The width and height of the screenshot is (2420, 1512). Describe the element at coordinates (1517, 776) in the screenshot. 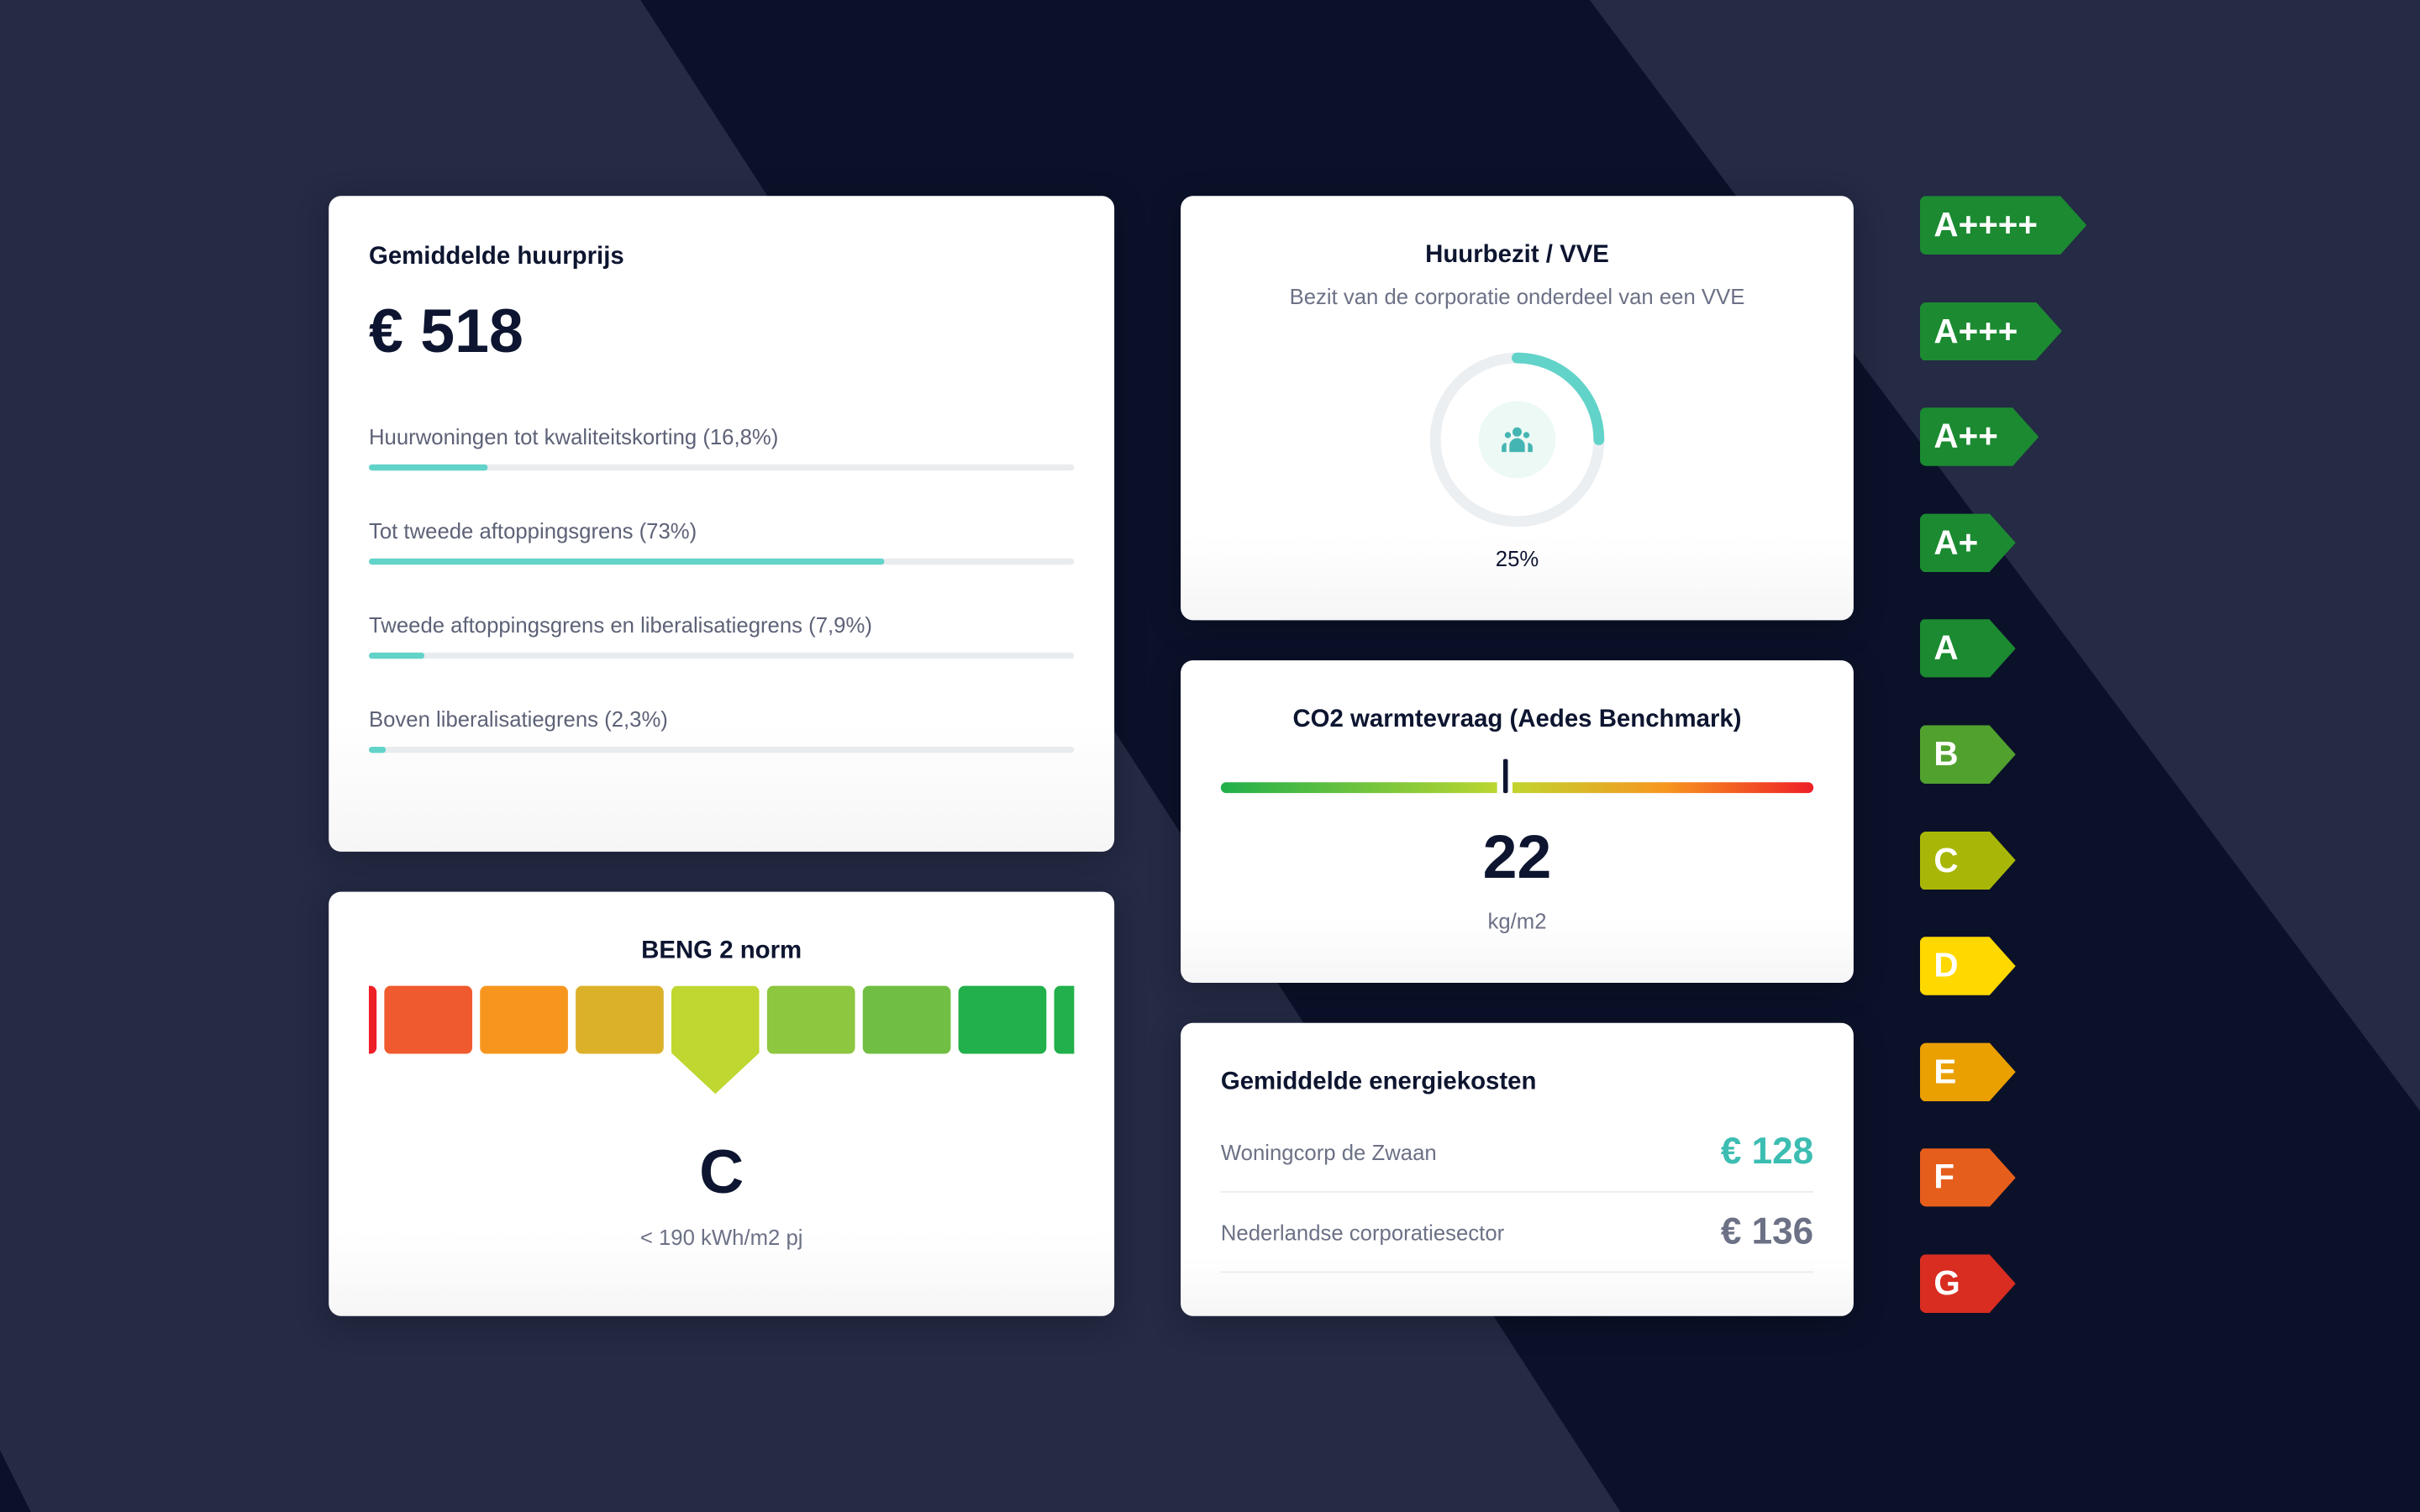

I see `co2-gauge` at that location.